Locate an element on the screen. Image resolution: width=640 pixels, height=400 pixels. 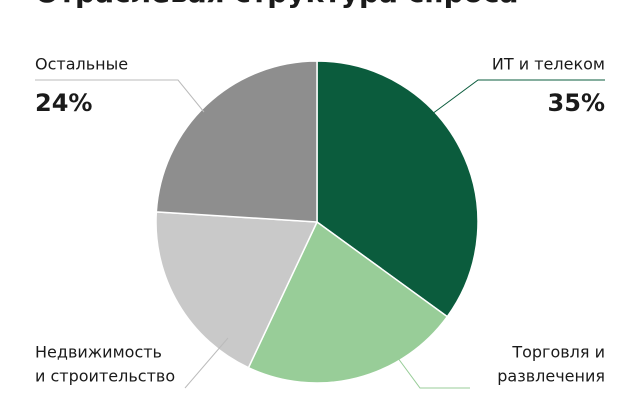
slice-label: Остальные is located at coordinates (81, 64).